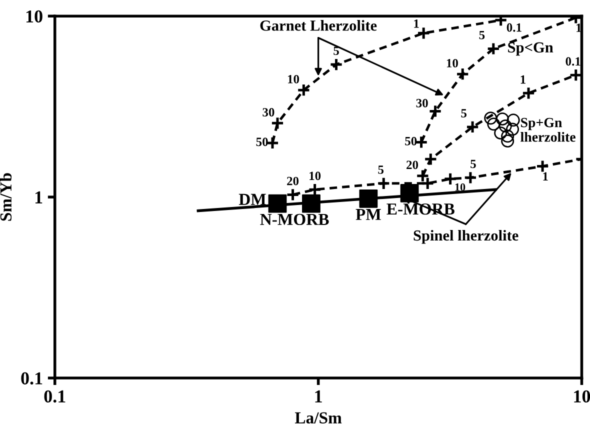 This screenshot has width=590, height=435. I want to click on x-tick-label: 10, so click(582, 396).